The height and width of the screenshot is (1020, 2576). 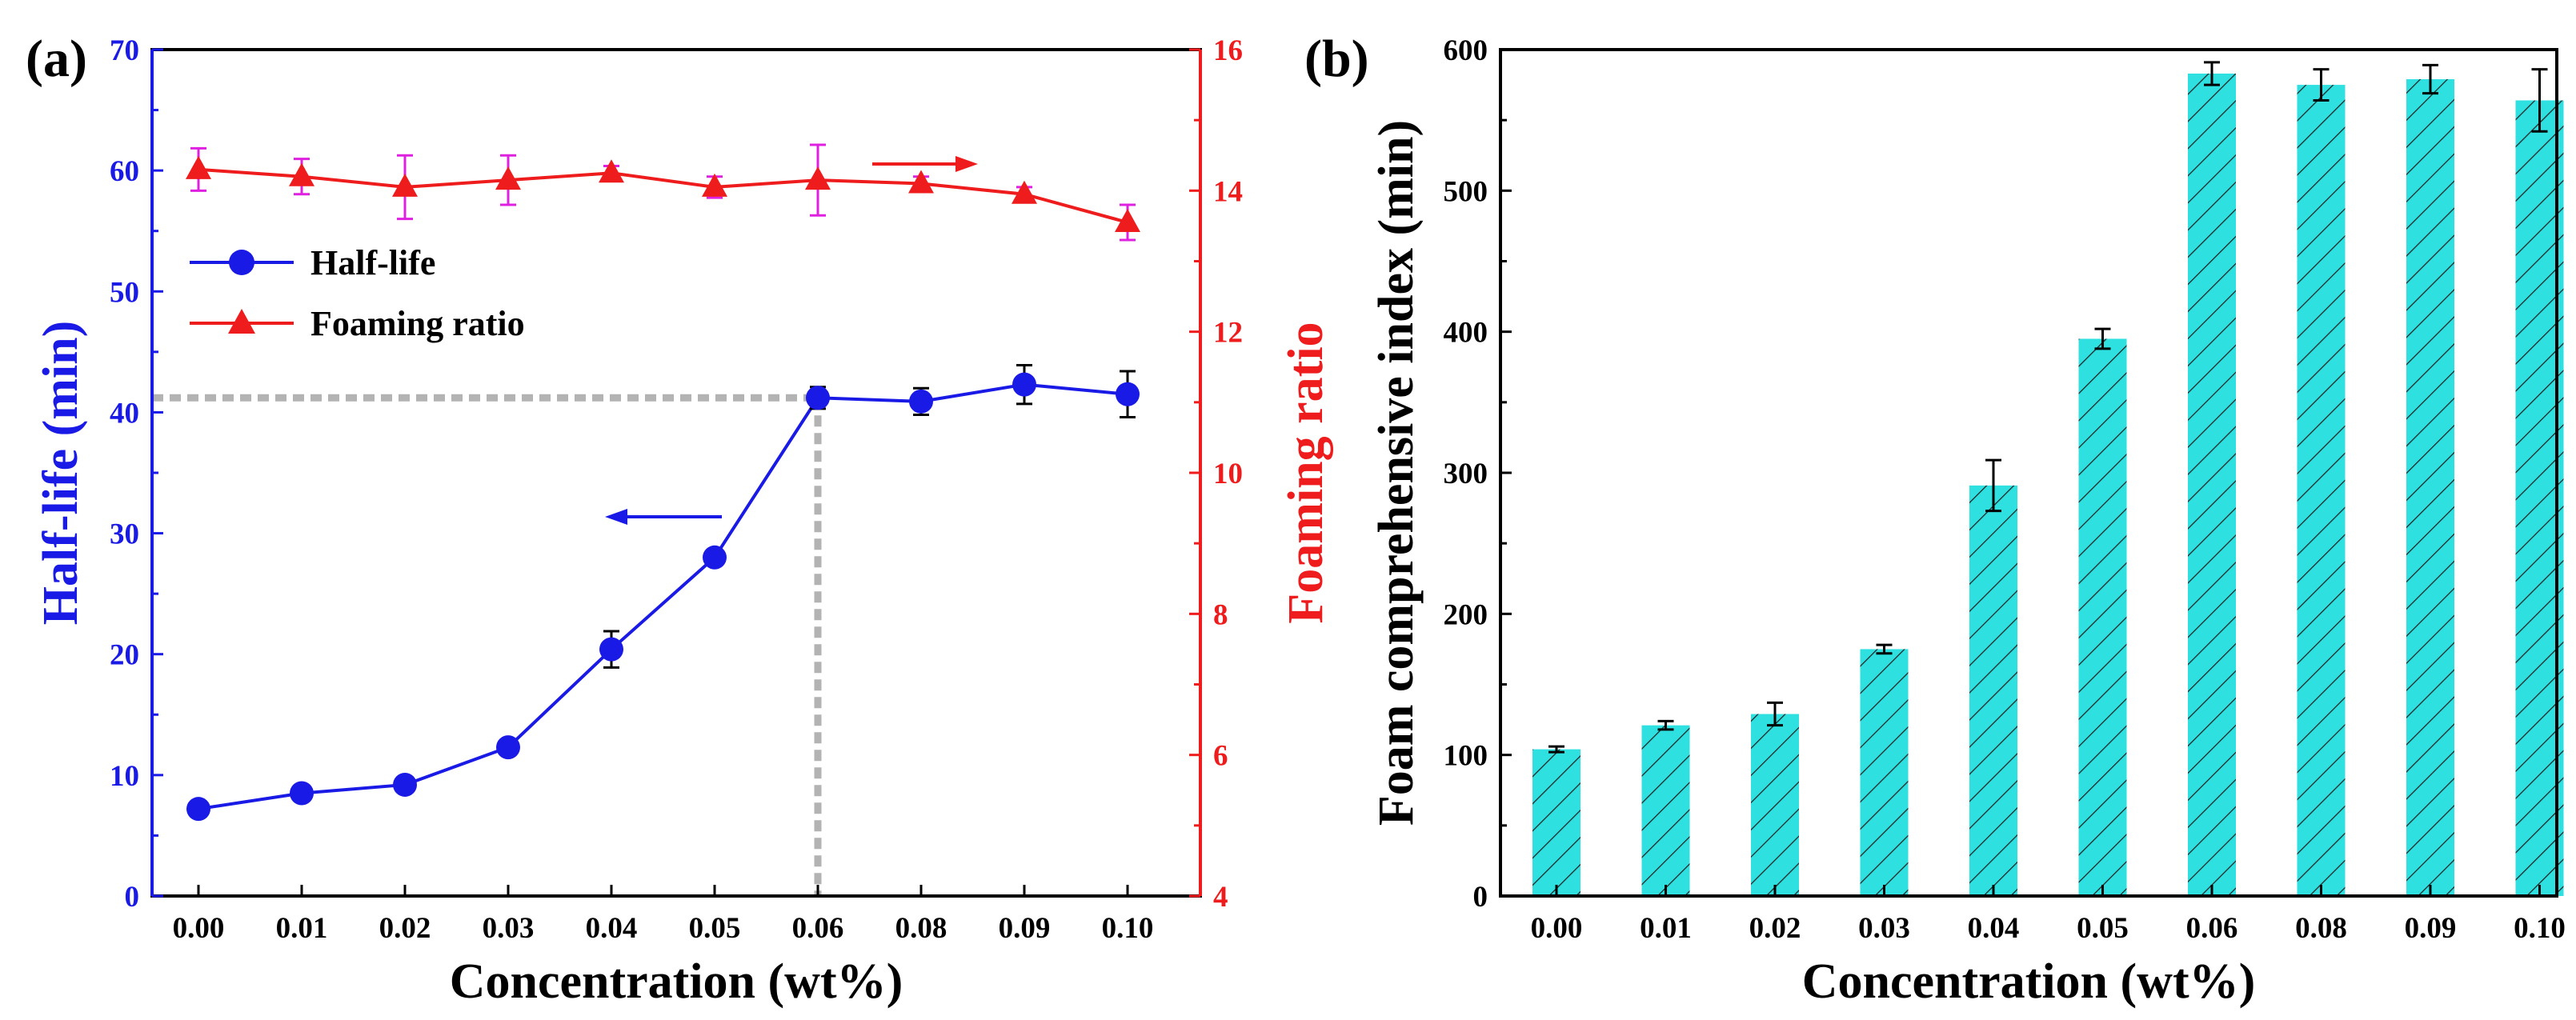 What do you see at coordinates (61, 473) in the screenshot?
I see `y-axis-label-left: Half-life (min)` at bounding box center [61, 473].